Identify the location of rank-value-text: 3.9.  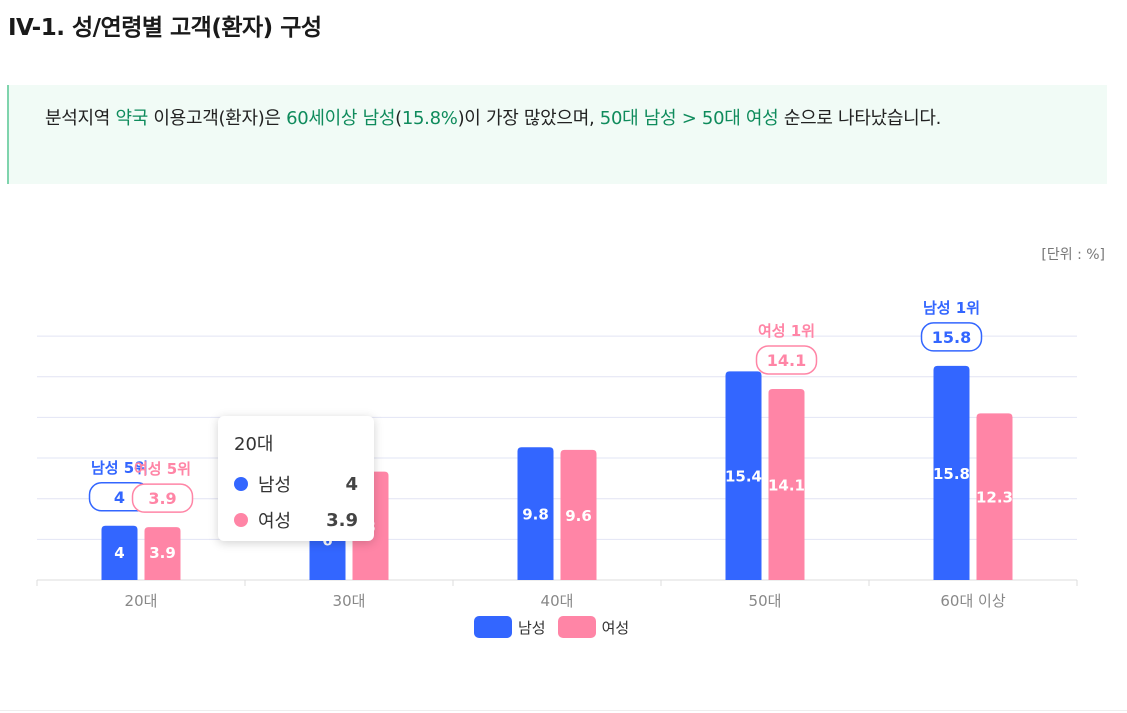
(162, 498).